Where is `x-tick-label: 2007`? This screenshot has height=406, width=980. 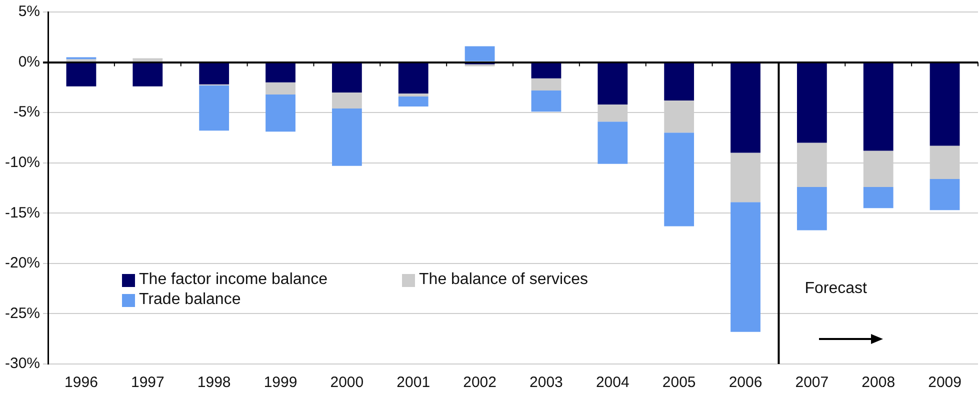
x-tick-label: 2007 is located at coordinates (812, 383).